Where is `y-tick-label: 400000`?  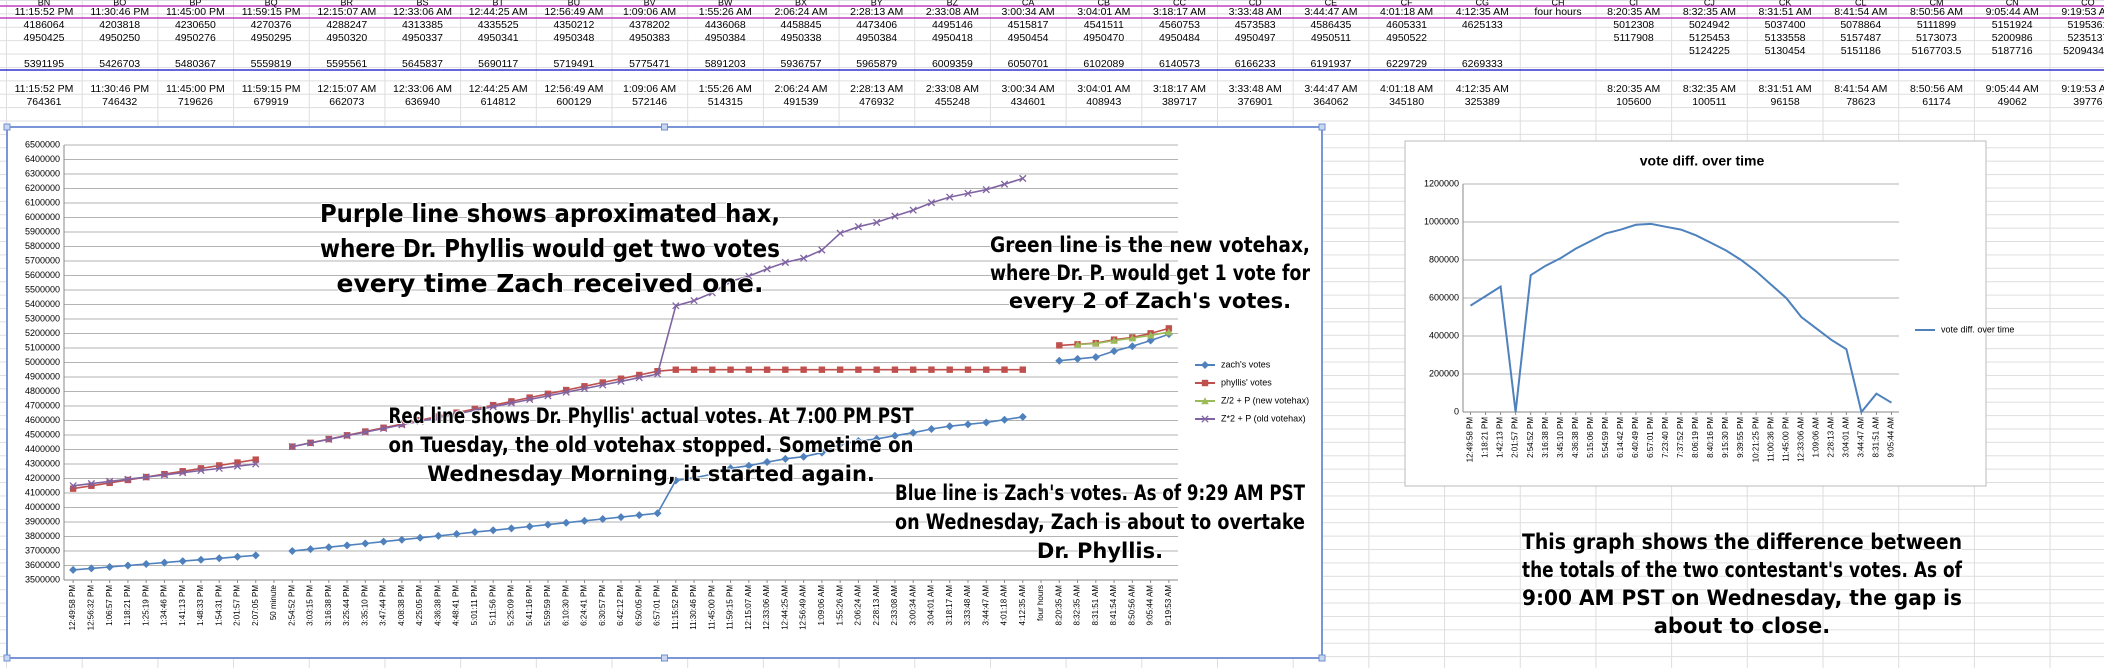 y-tick-label: 400000 is located at coordinates (1444, 335).